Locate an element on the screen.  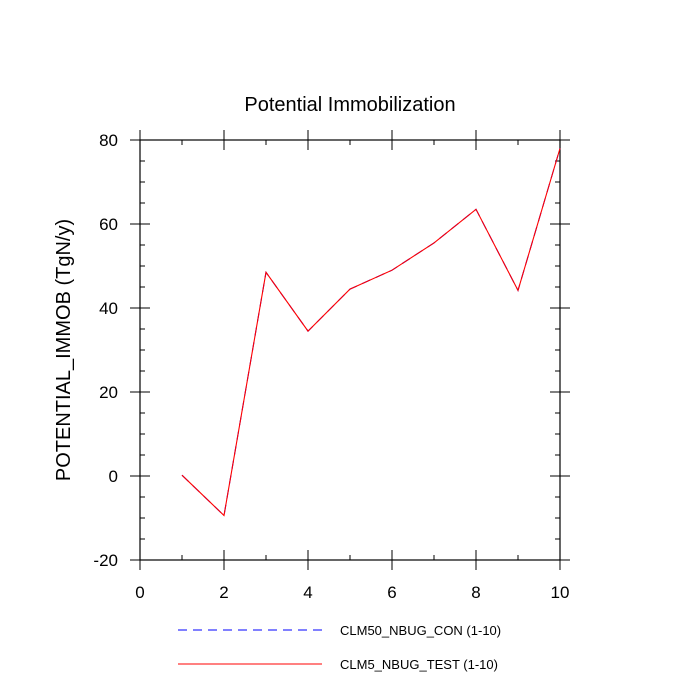
x-tick-label: 4 is located at coordinates (307, 592).